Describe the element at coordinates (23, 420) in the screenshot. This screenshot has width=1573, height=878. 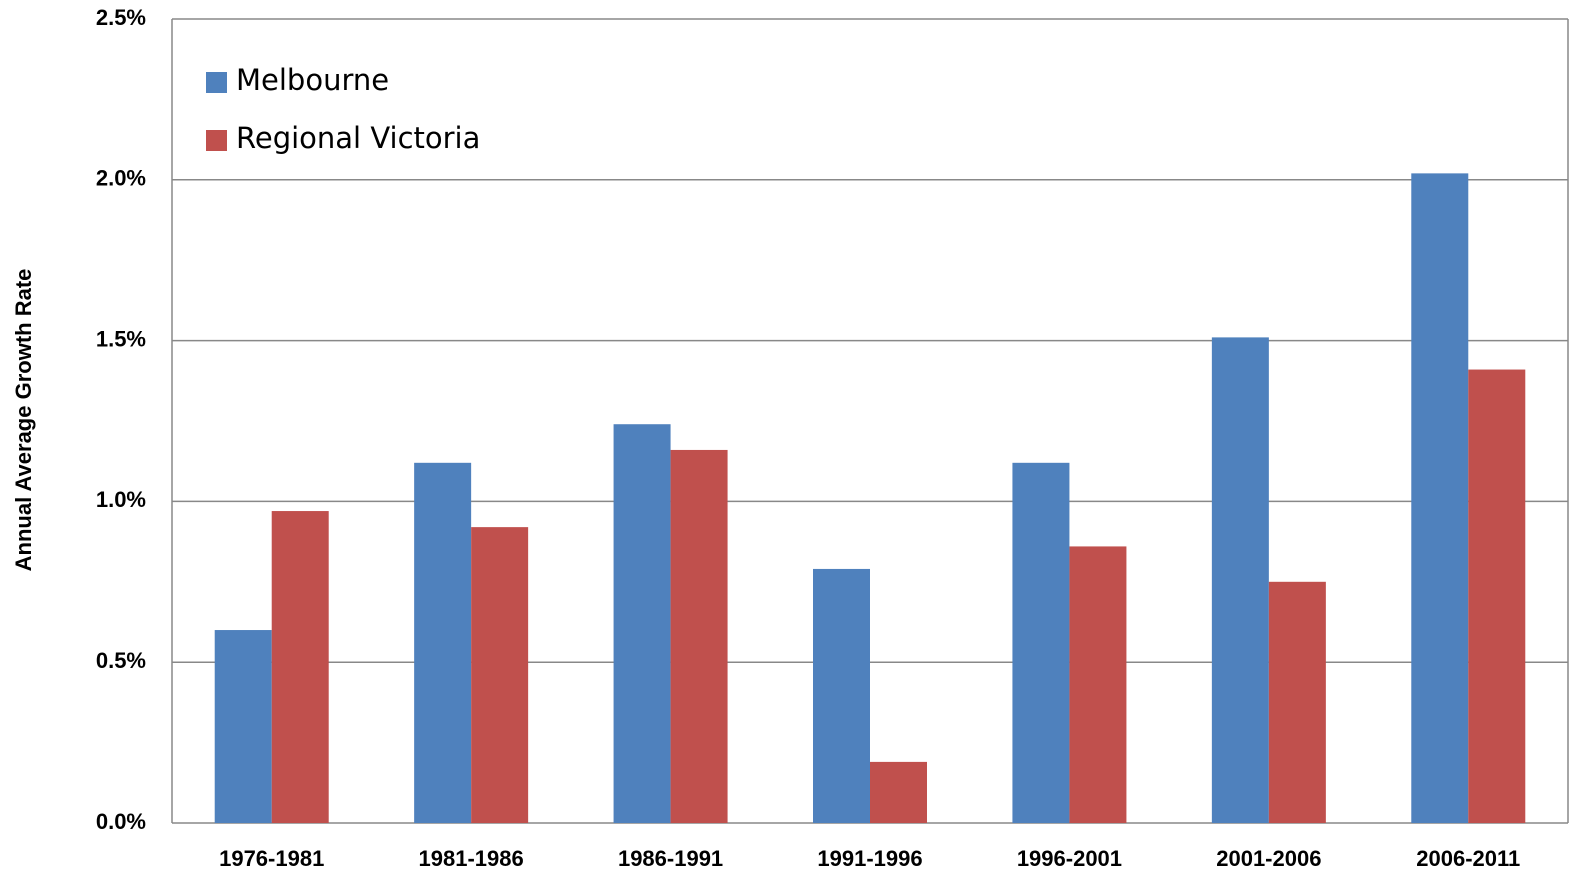
I see `y-axis-label: Annual Average Growth Rate` at that location.